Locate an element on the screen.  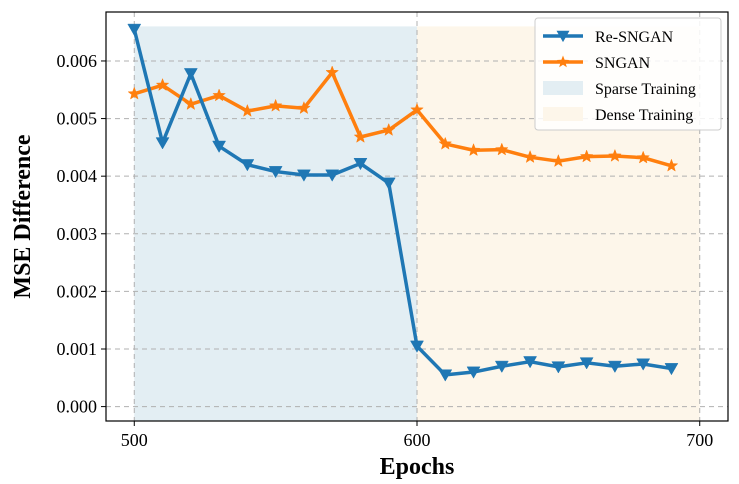
y-tick-label: 0.002 is located at coordinates (77, 291).